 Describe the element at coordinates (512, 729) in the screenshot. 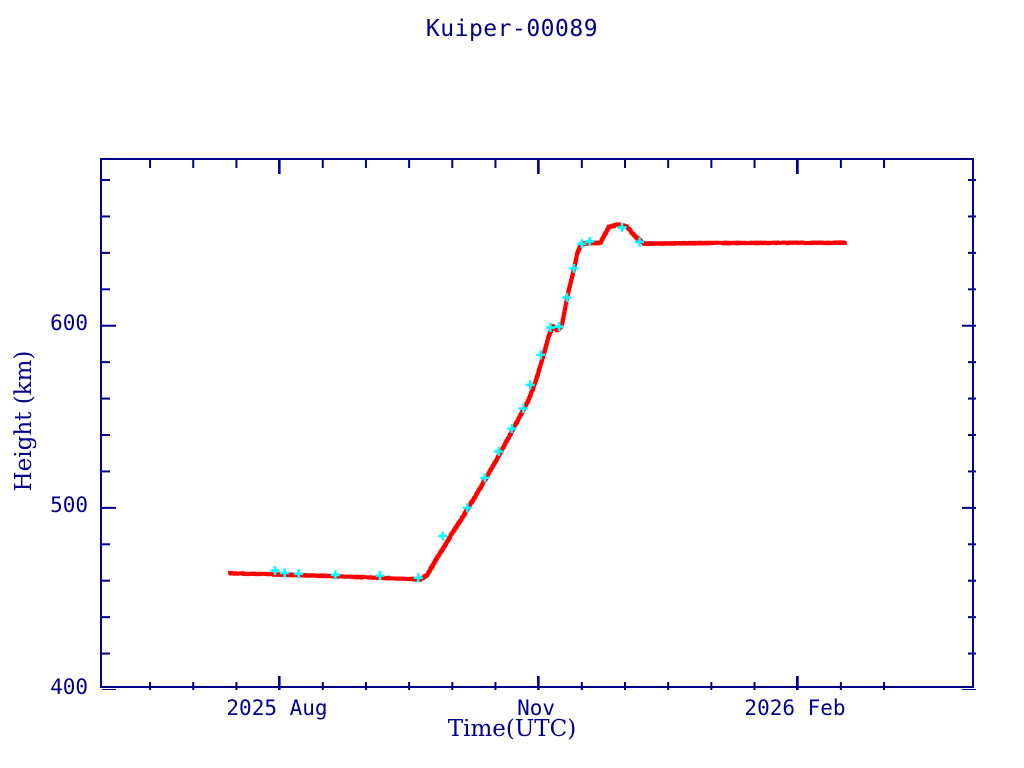

I see `x-axis-title: Time(UTC)` at that location.